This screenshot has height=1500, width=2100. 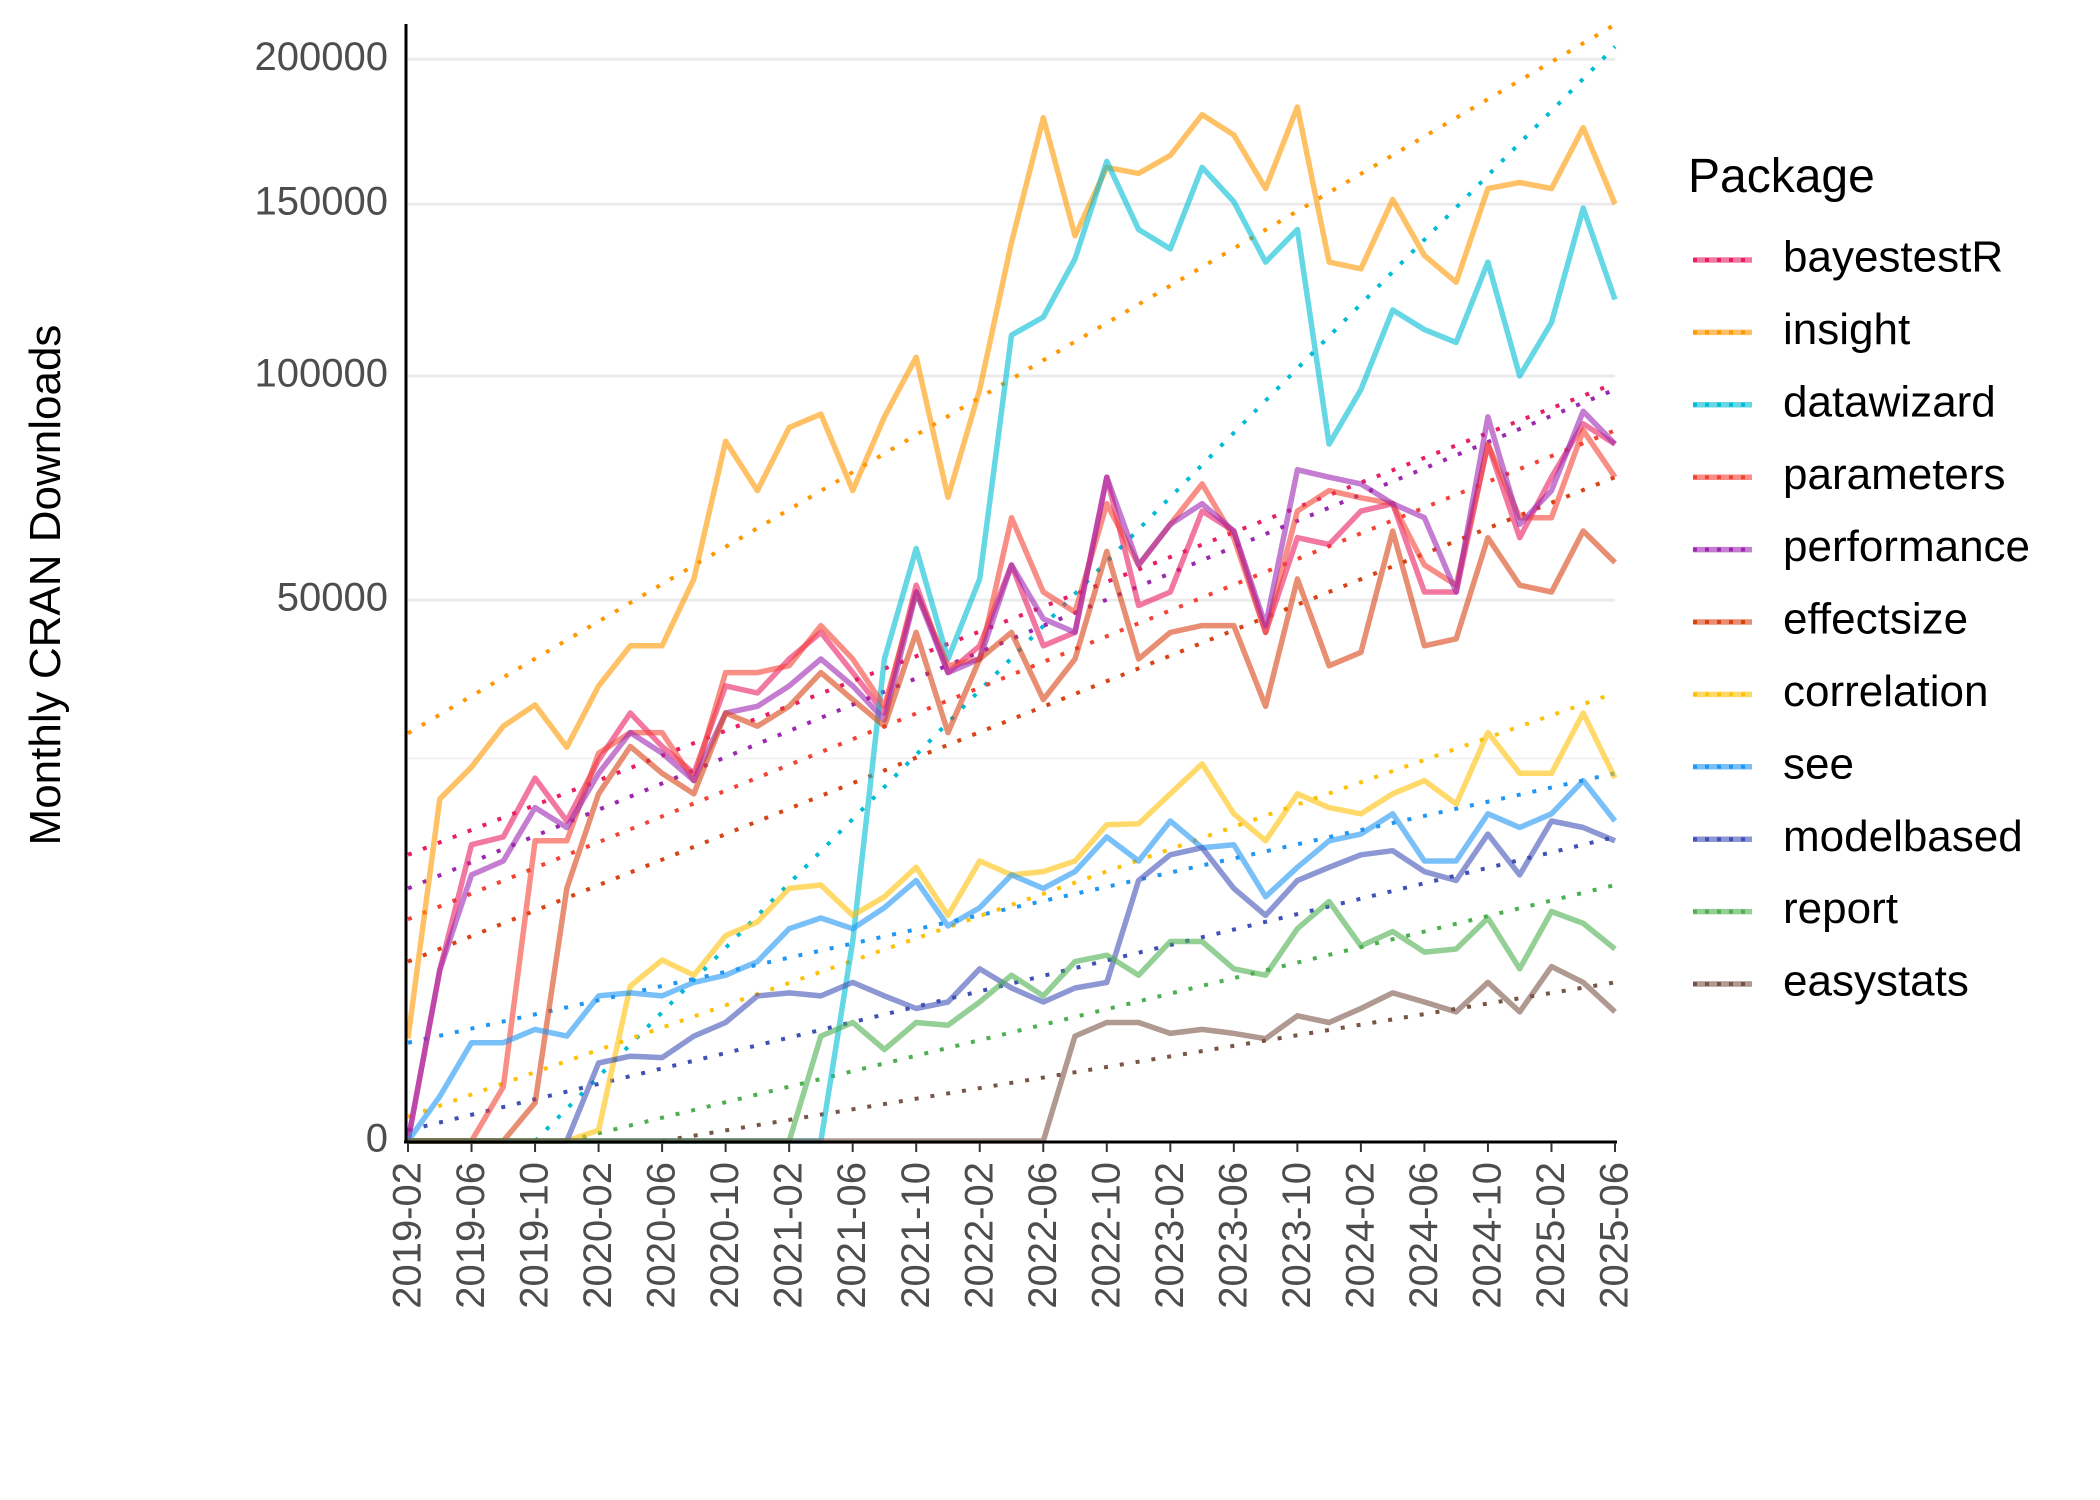 I want to click on legend-item-easystats: easystats, so click(x=1831, y=981).